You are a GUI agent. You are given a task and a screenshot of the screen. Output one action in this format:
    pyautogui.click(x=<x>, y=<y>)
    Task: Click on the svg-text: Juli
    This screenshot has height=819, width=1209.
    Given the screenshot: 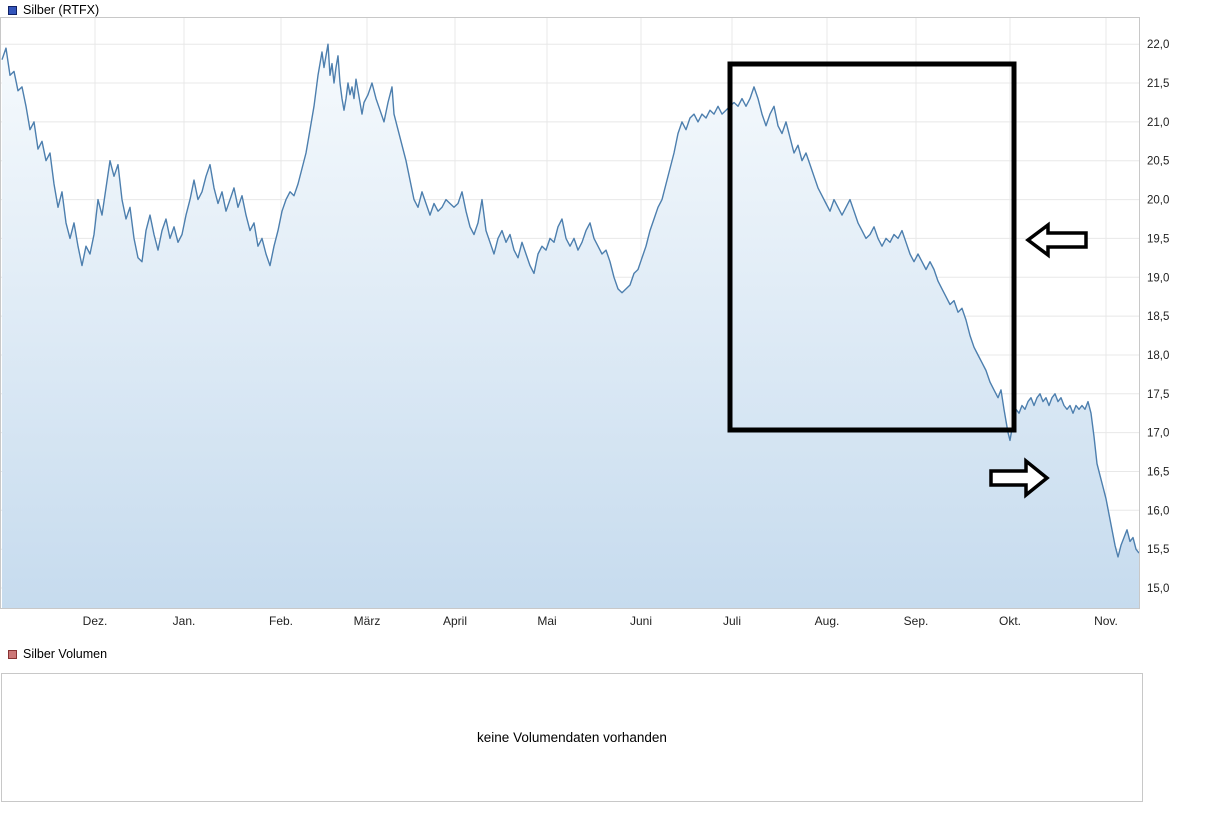 What is the action you would take?
    pyautogui.click(x=732, y=621)
    